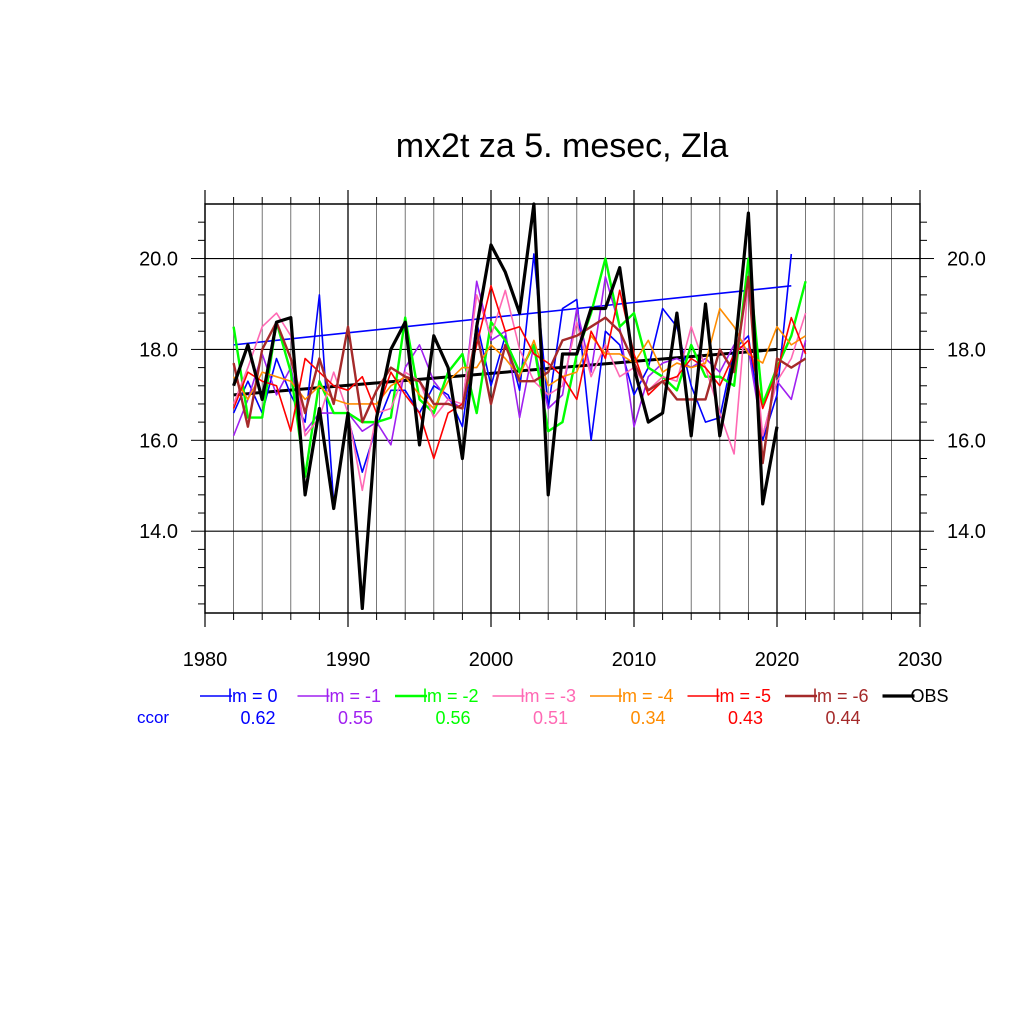 This screenshot has height=1024, width=1024. Describe the element at coordinates (451, 696) in the screenshot. I see `legend-label: lm = -2` at that location.